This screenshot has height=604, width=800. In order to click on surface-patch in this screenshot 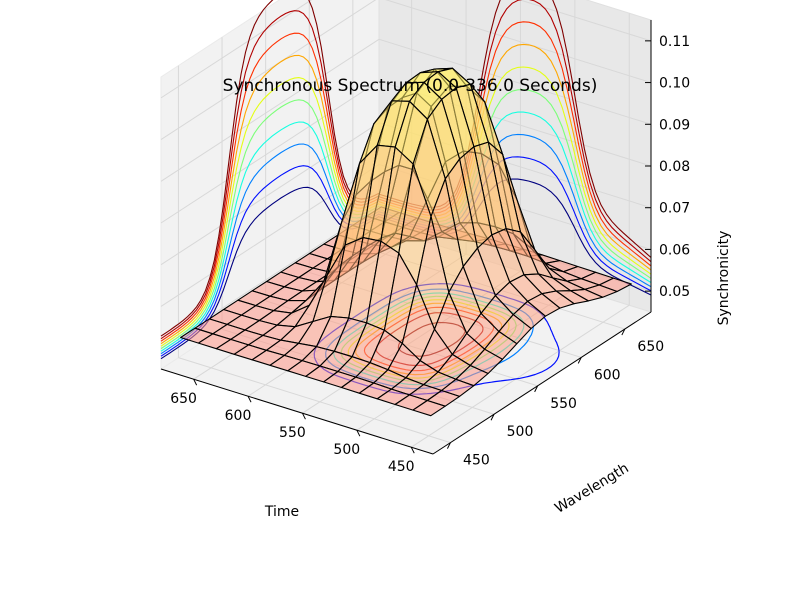, I will do `click(429, 408)`.